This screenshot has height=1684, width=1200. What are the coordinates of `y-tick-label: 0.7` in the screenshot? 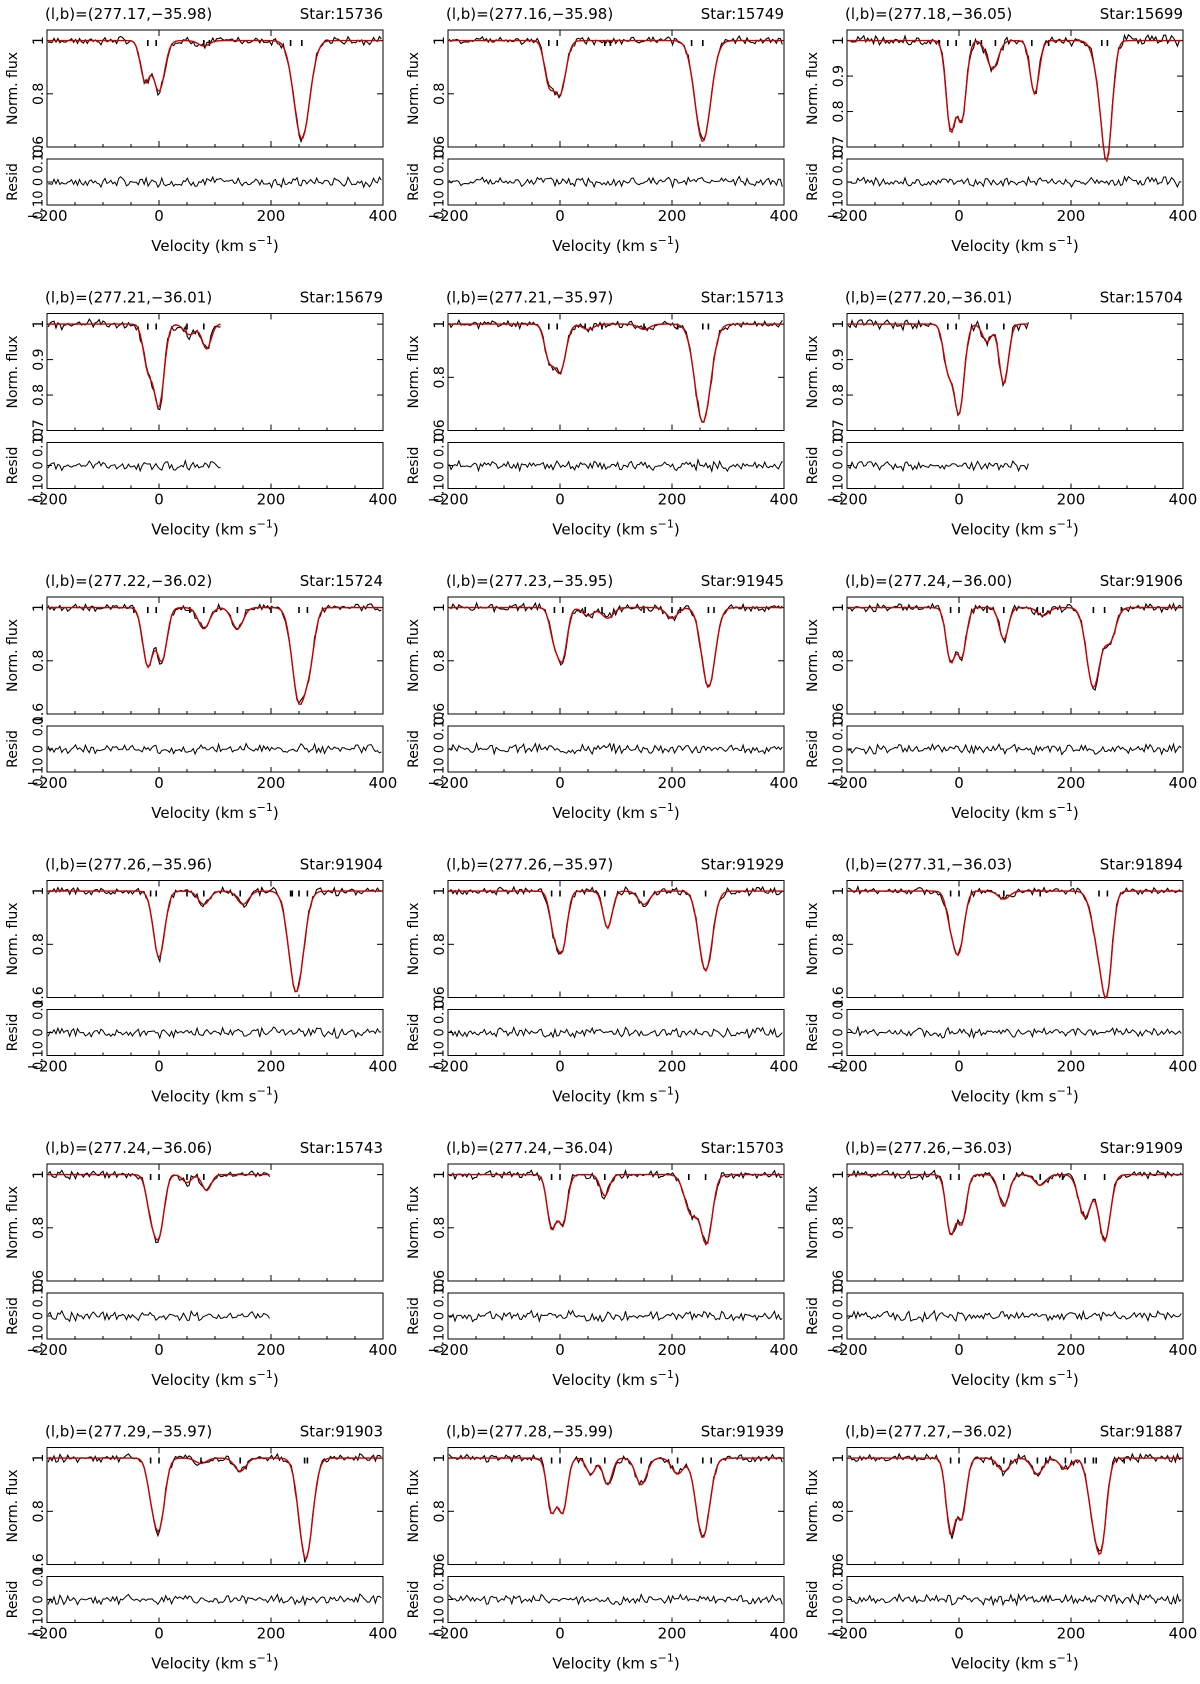 It's located at (839, 430).